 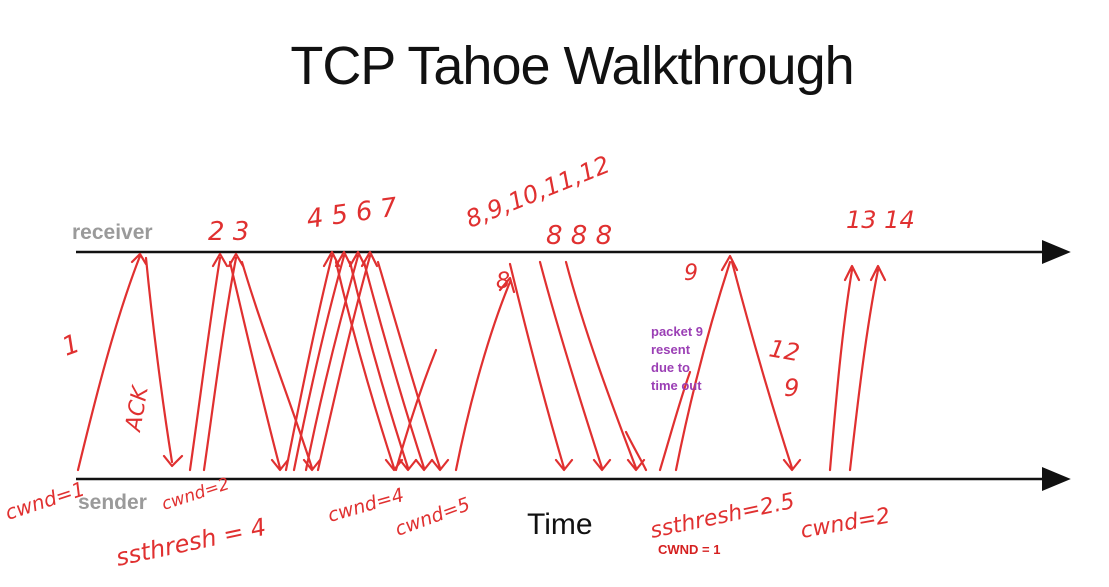 What do you see at coordinates (867, 368) in the screenshot?
I see `packet-14-stroke` at bounding box center [867, 368].